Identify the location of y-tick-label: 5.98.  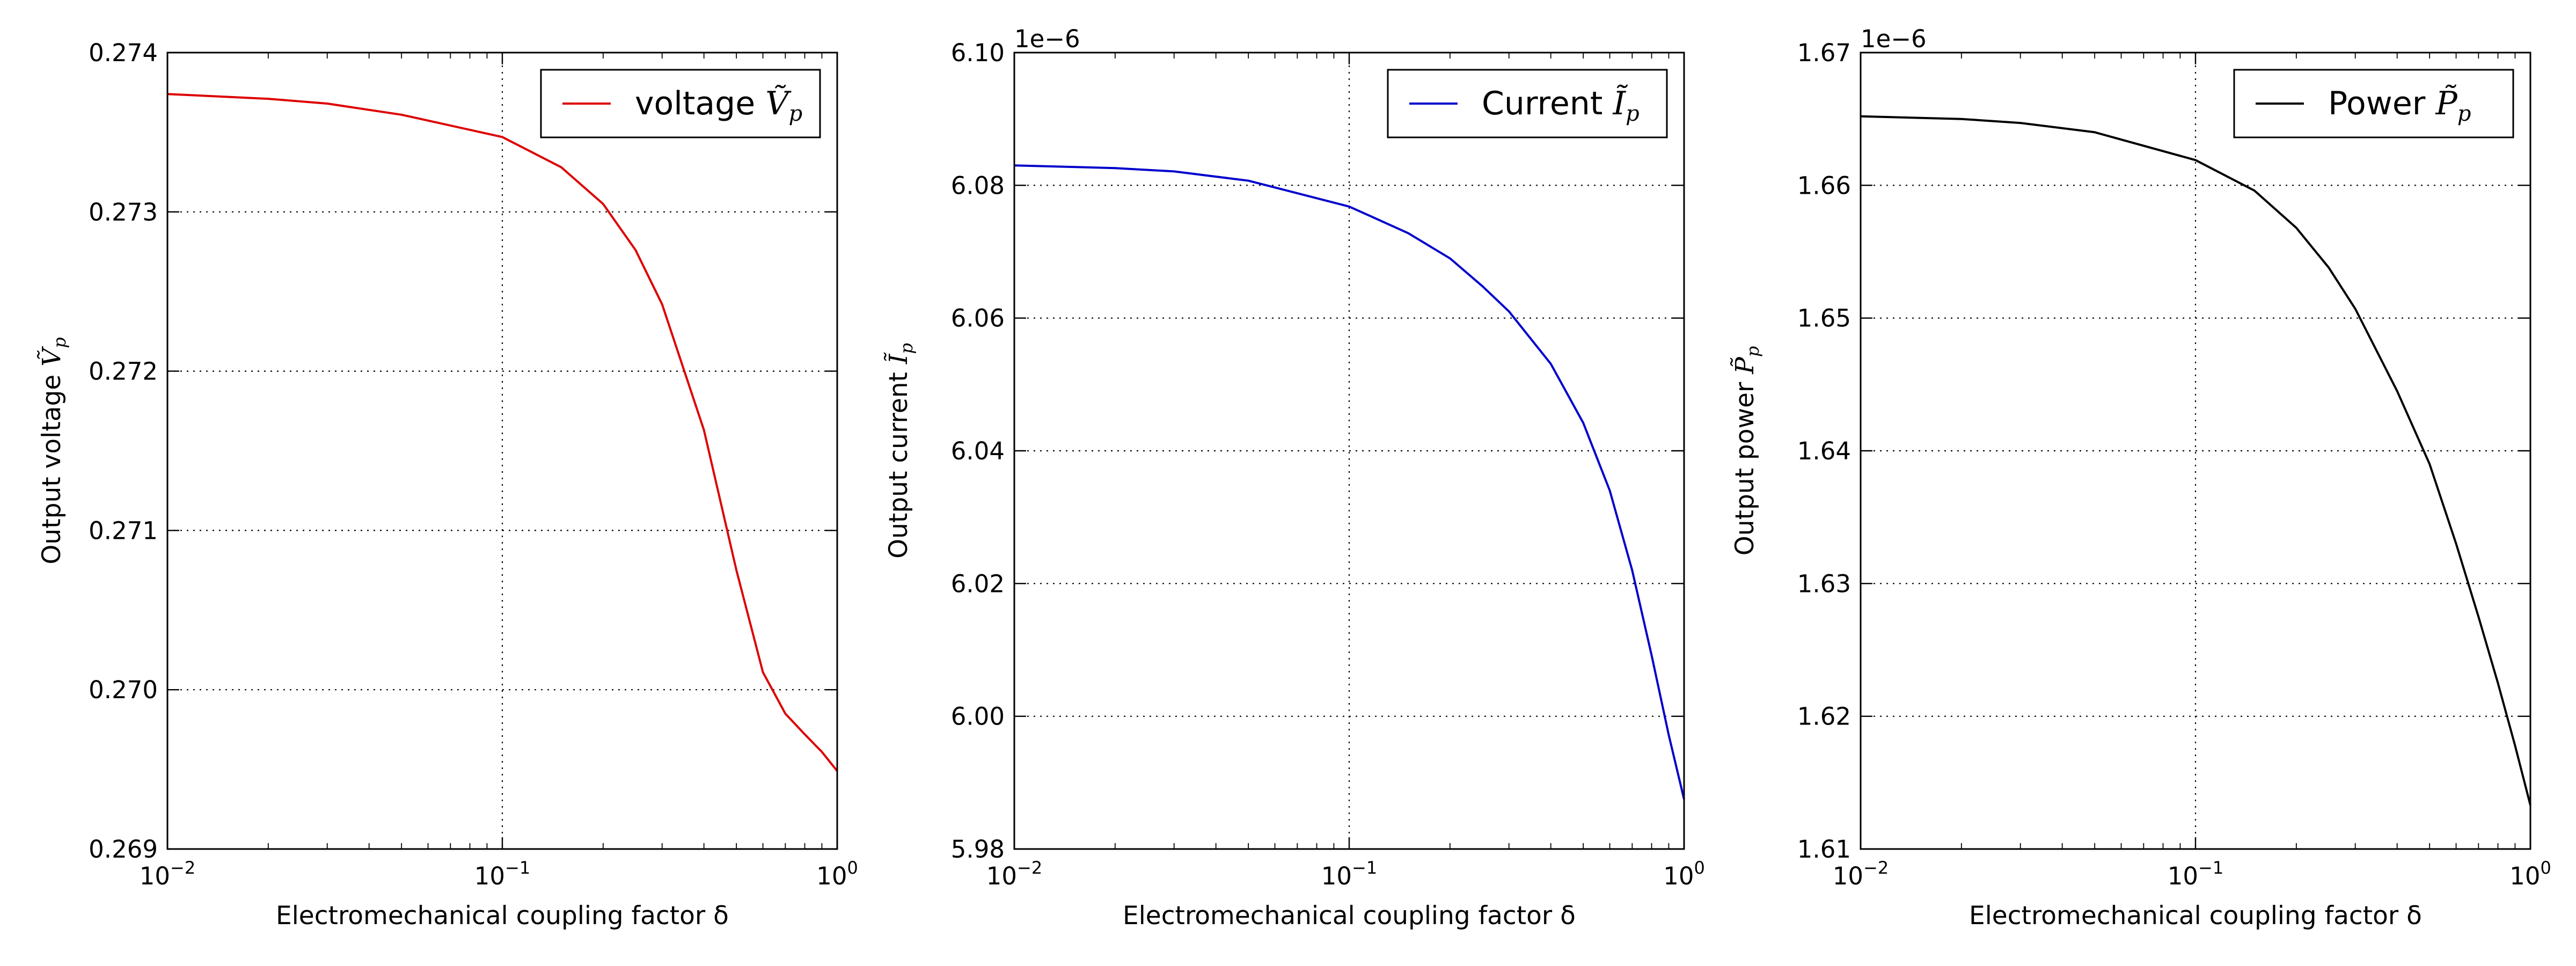
(978, 849).